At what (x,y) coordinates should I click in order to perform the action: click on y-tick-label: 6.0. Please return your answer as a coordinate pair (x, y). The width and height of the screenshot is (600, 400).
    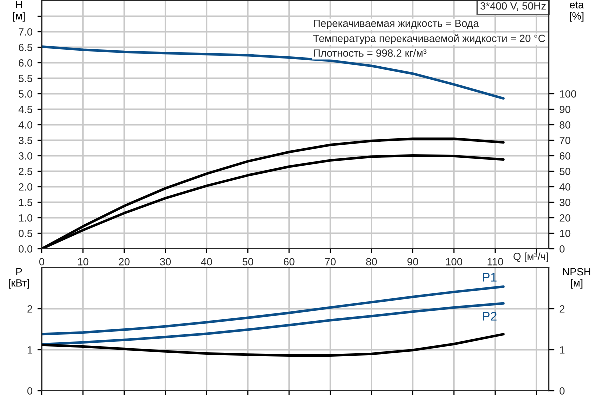
    Looking at the image, I should click on (26, 63).